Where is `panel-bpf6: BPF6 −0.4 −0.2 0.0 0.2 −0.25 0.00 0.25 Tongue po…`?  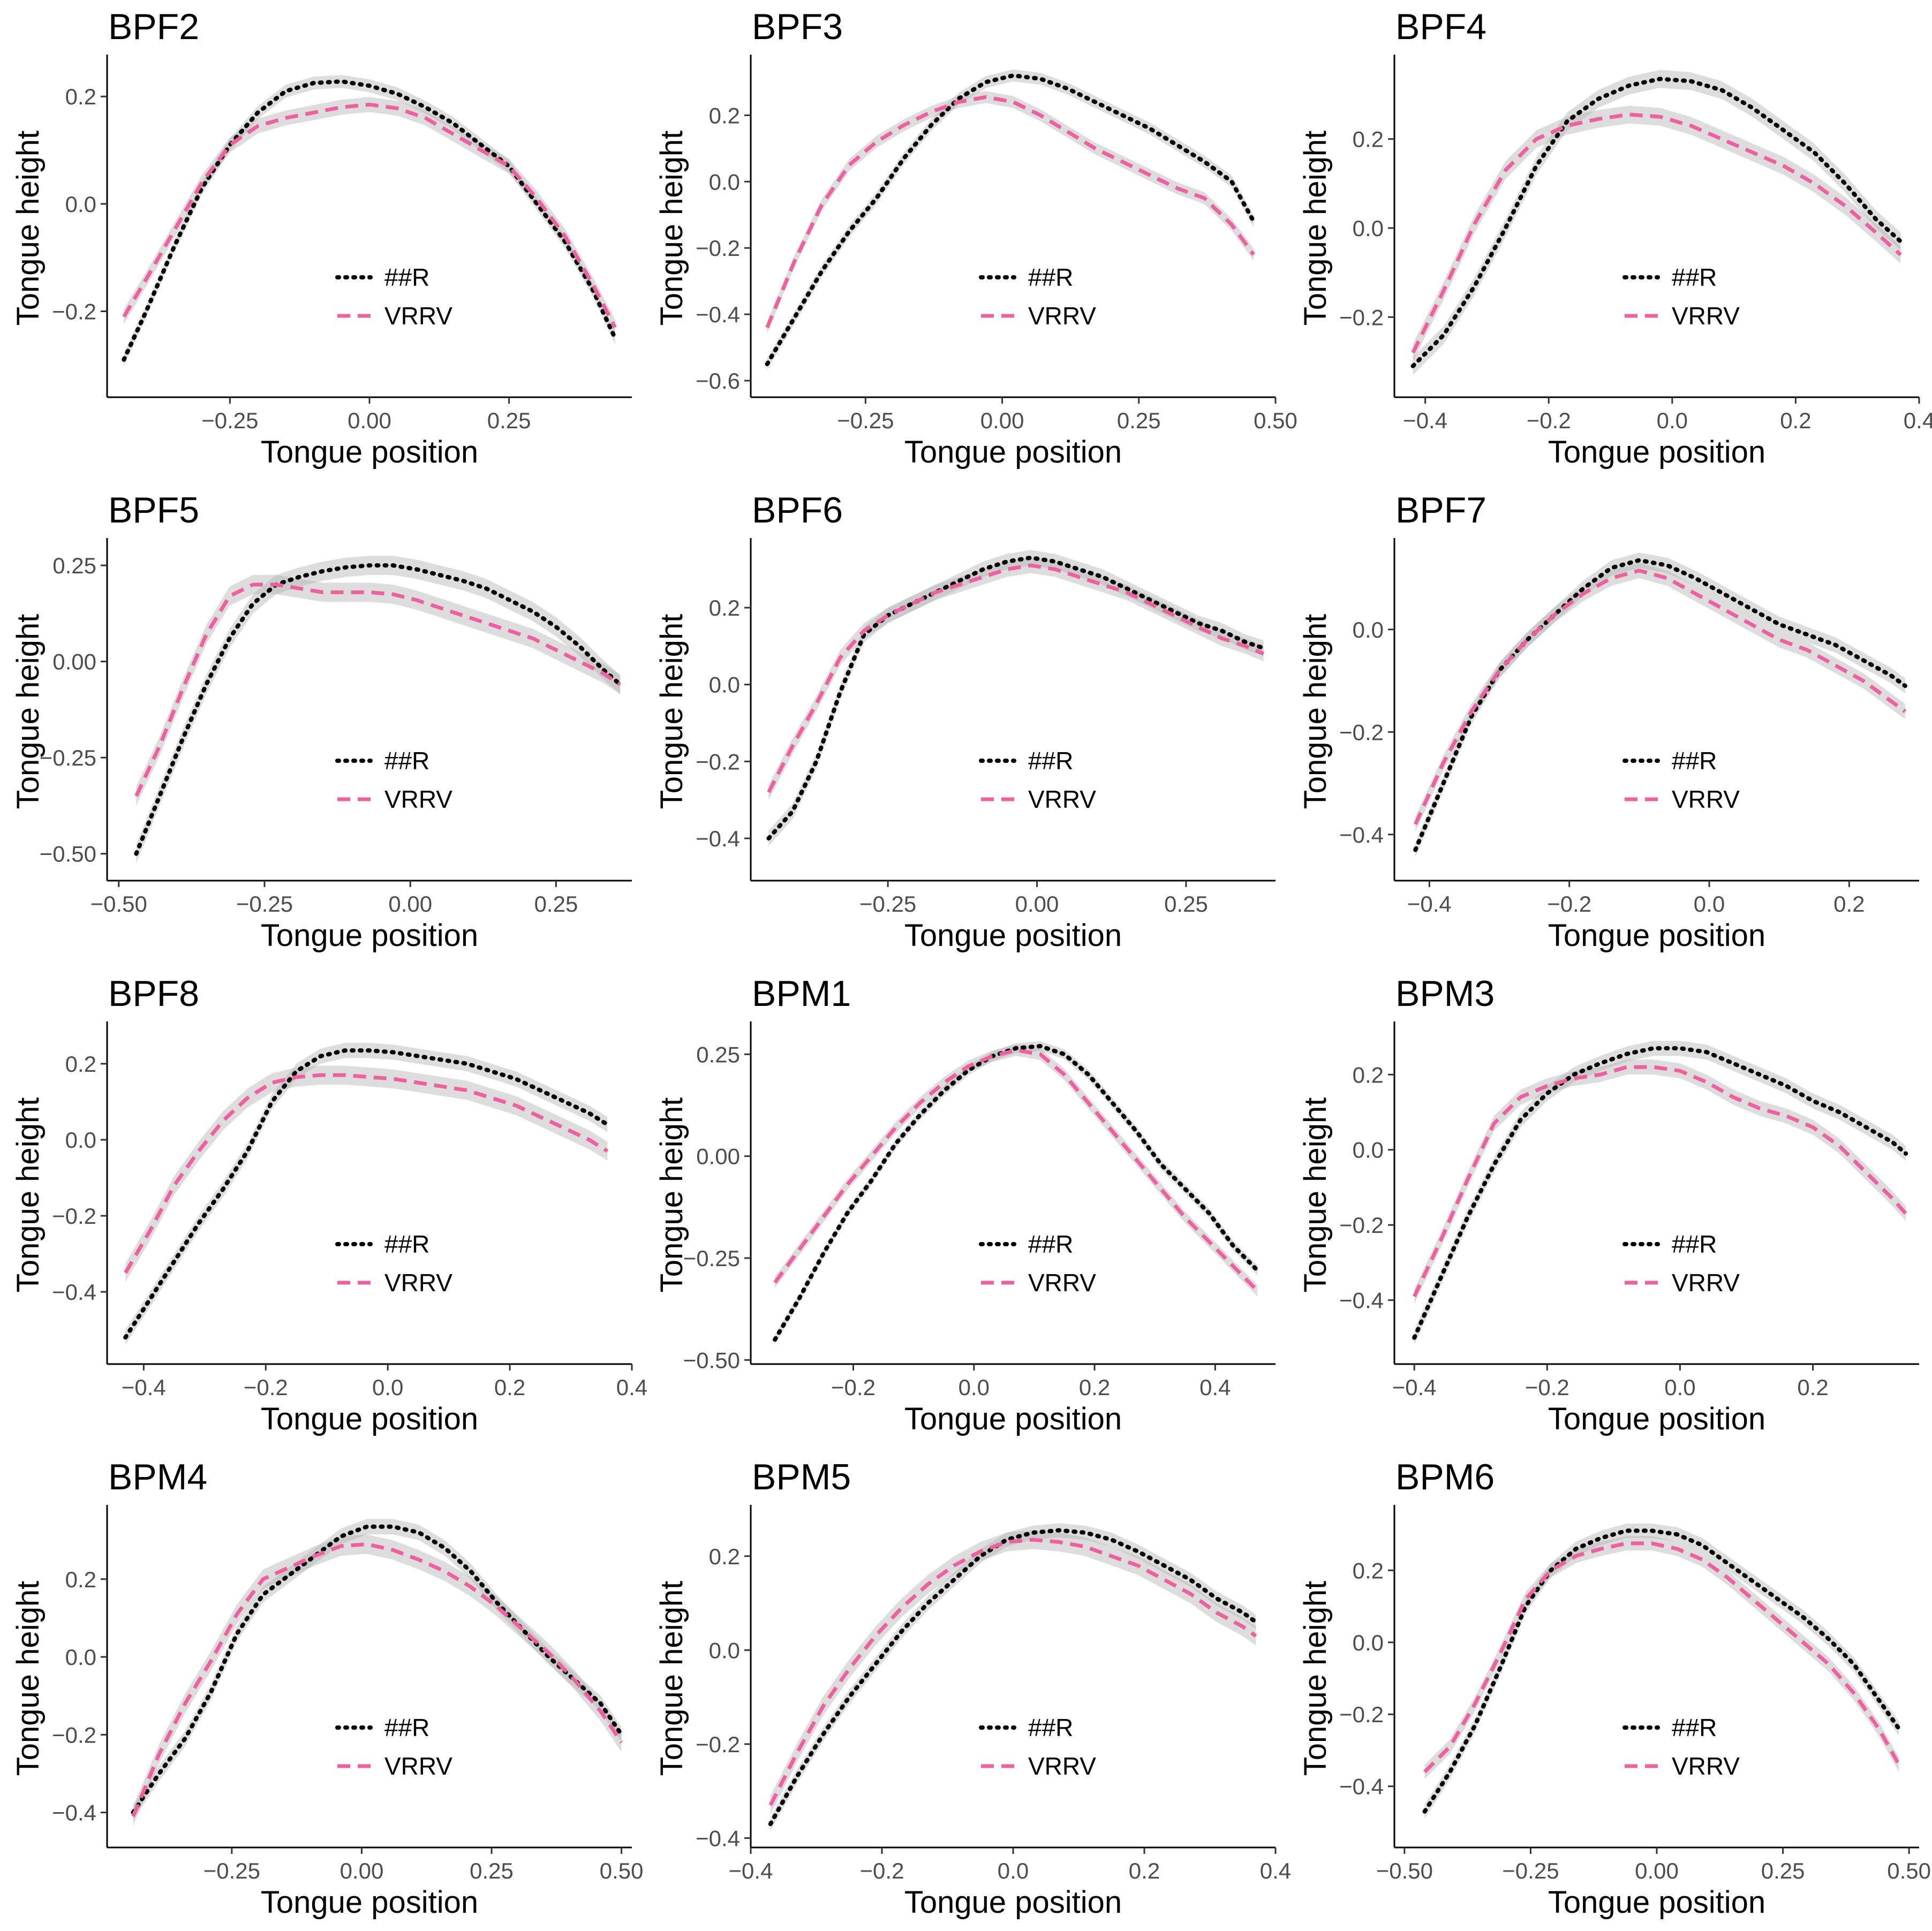
panel-bpf6: BPF6 −0.4 −0.2 0.0 0.2 −0.25 0.00 0.25 Tongue po… is located at coordinates (966, 723).